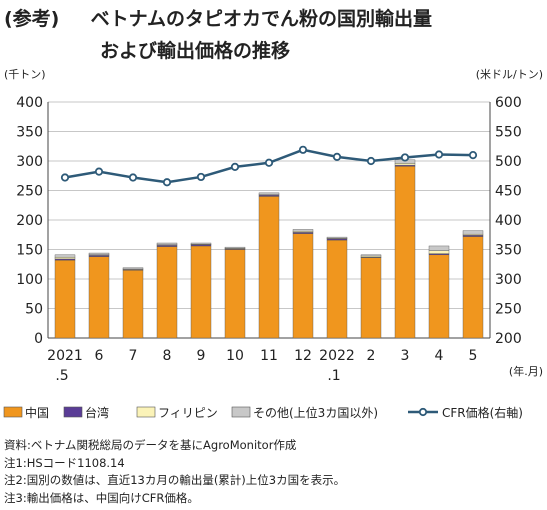 Image resolution: width=547 pixels, height=510 pixels. I want to click on note-2: 注2:国別の数値は、直近13カ月の輸出量(累計)上位3カ国を表示。, so click(175, 480).